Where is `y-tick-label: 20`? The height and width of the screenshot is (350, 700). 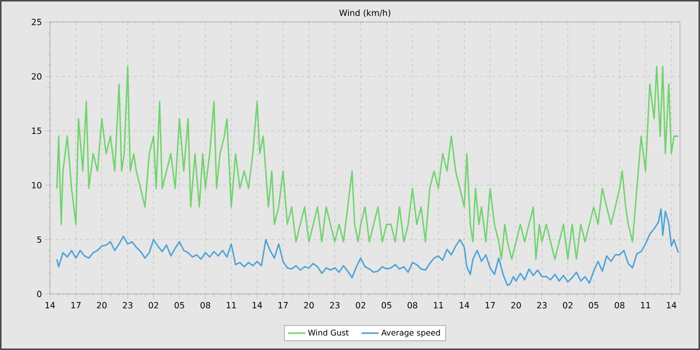 y-tick-label: 20 is located at coordinates (37, 76).